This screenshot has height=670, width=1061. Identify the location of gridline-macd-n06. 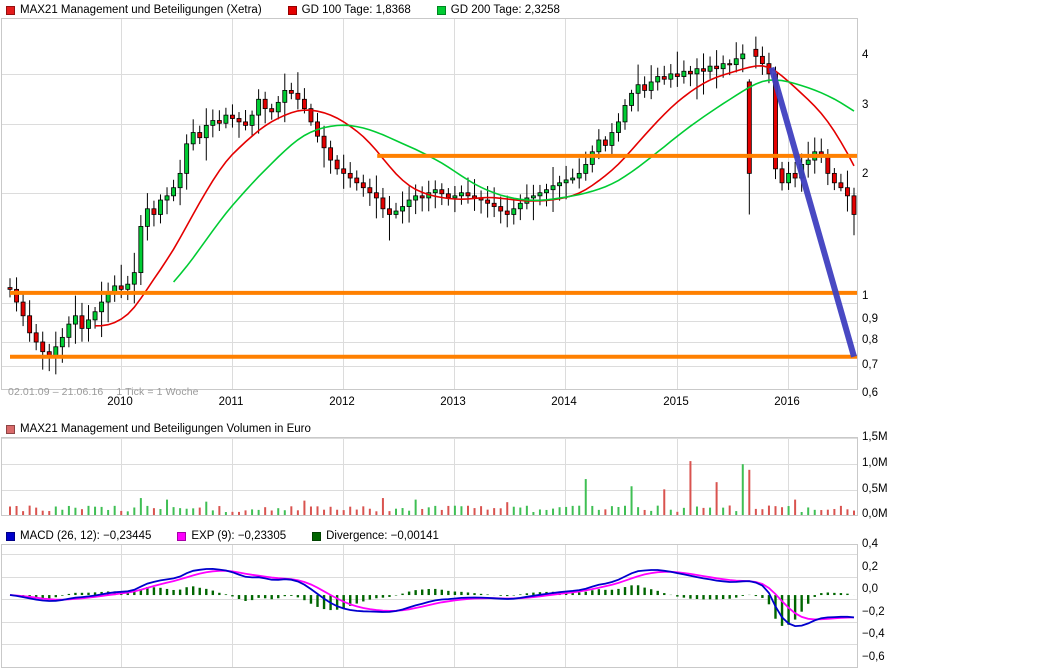
(429, 667).